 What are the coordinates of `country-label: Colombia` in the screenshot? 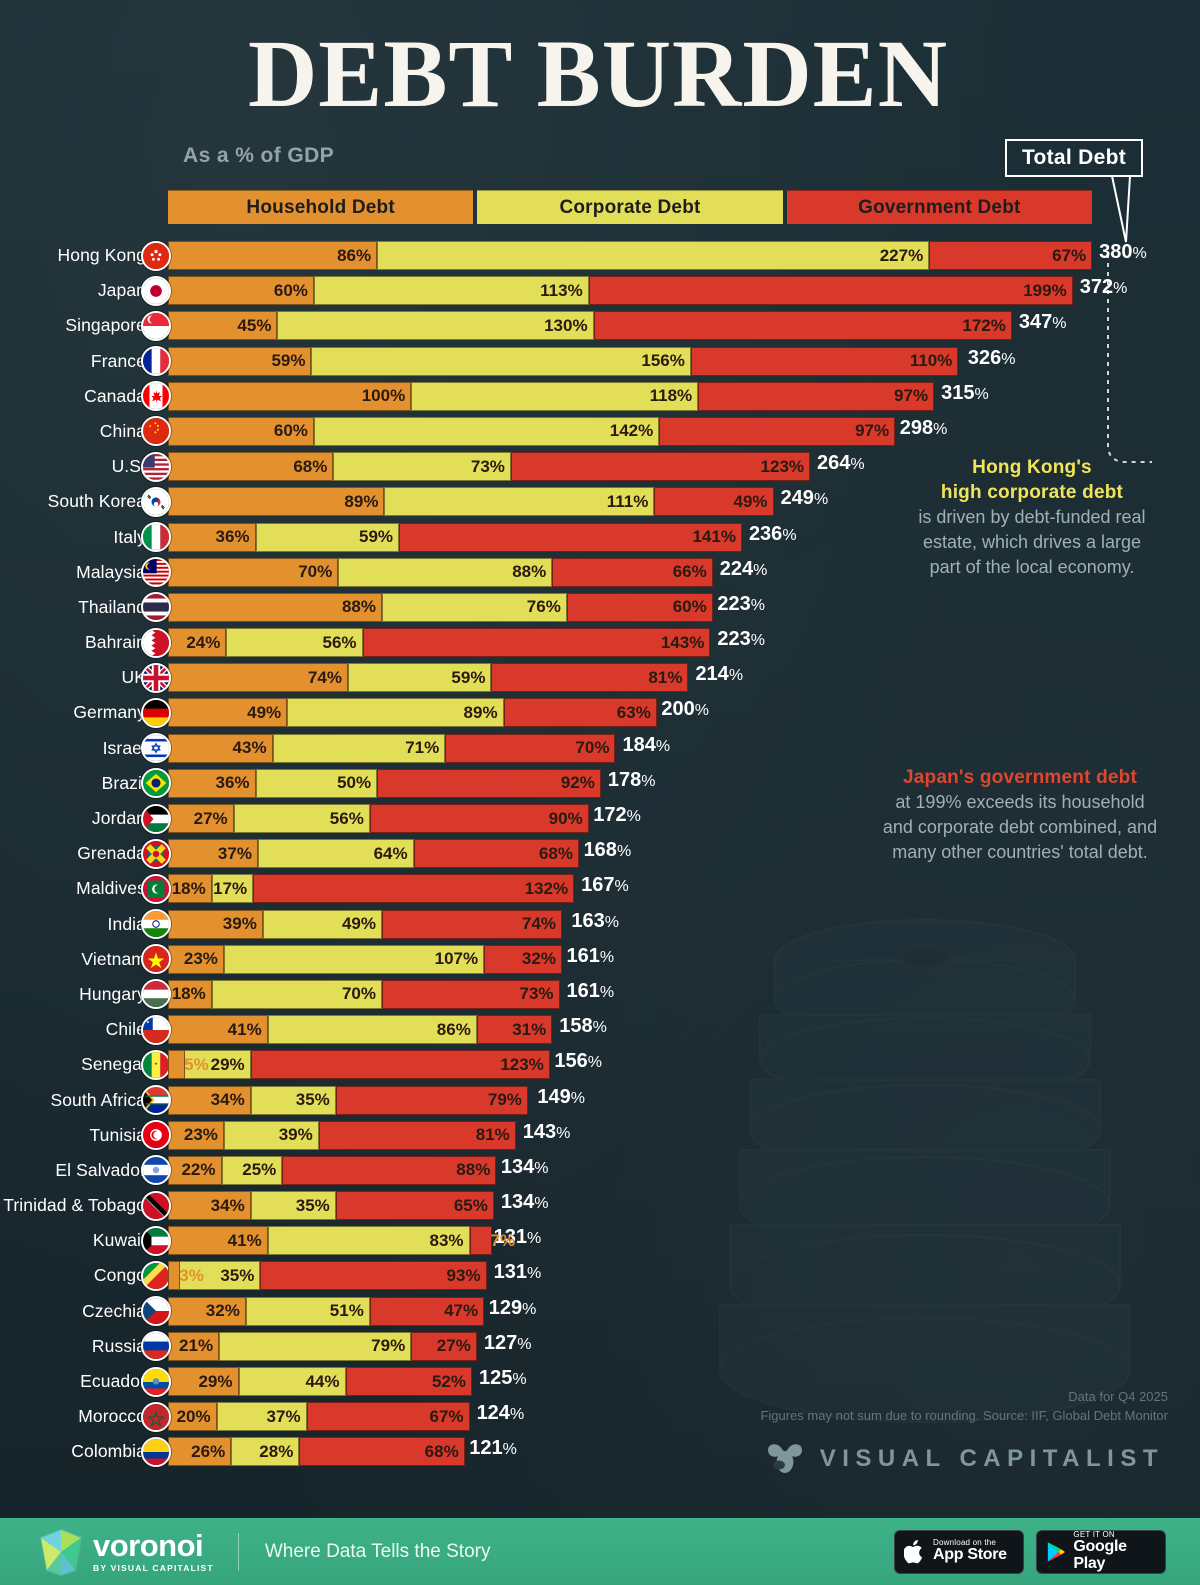 It's located at (108, 1451).